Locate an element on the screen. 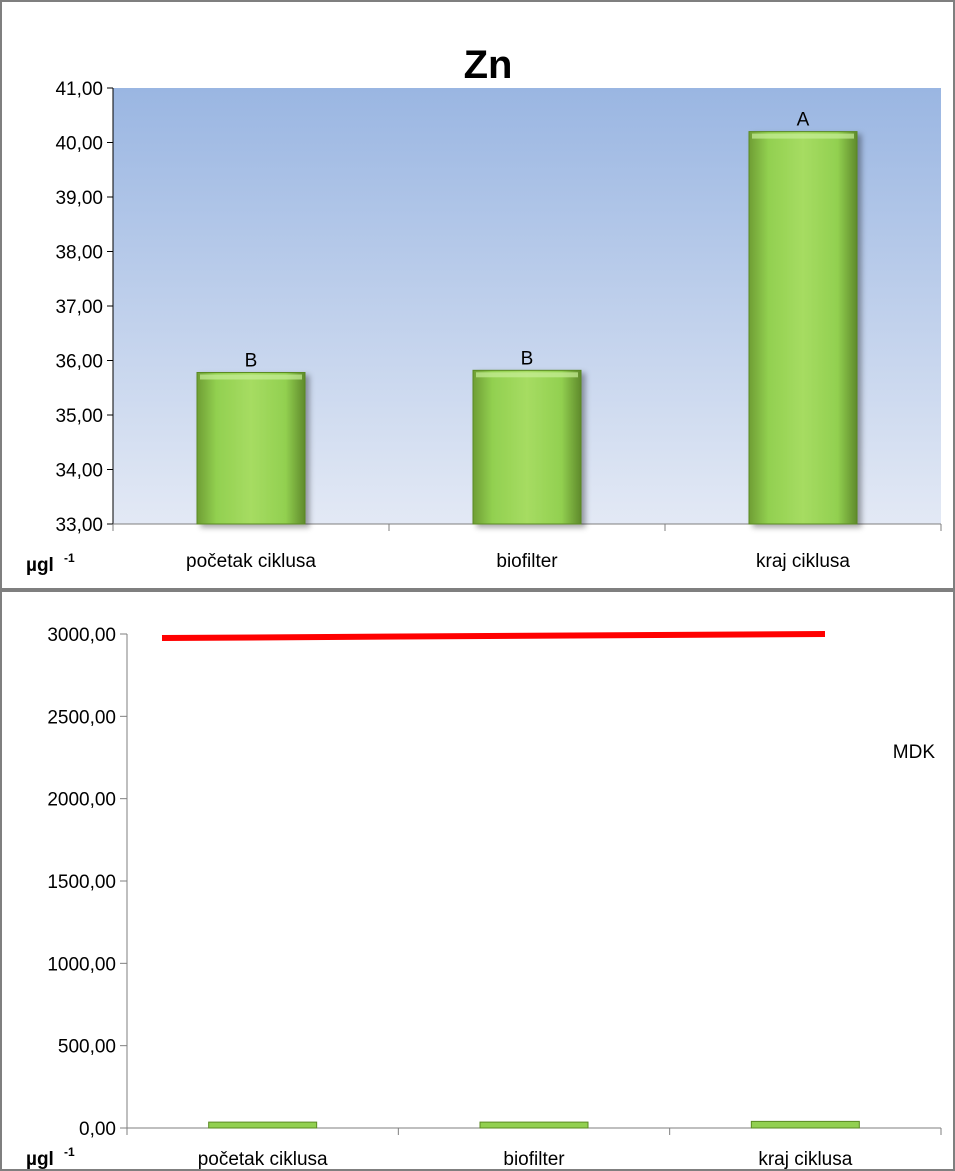 The width and height of the screenshot is (955, 1171). y-tick-label: 3000,00 is located at coordinates (81, 635).